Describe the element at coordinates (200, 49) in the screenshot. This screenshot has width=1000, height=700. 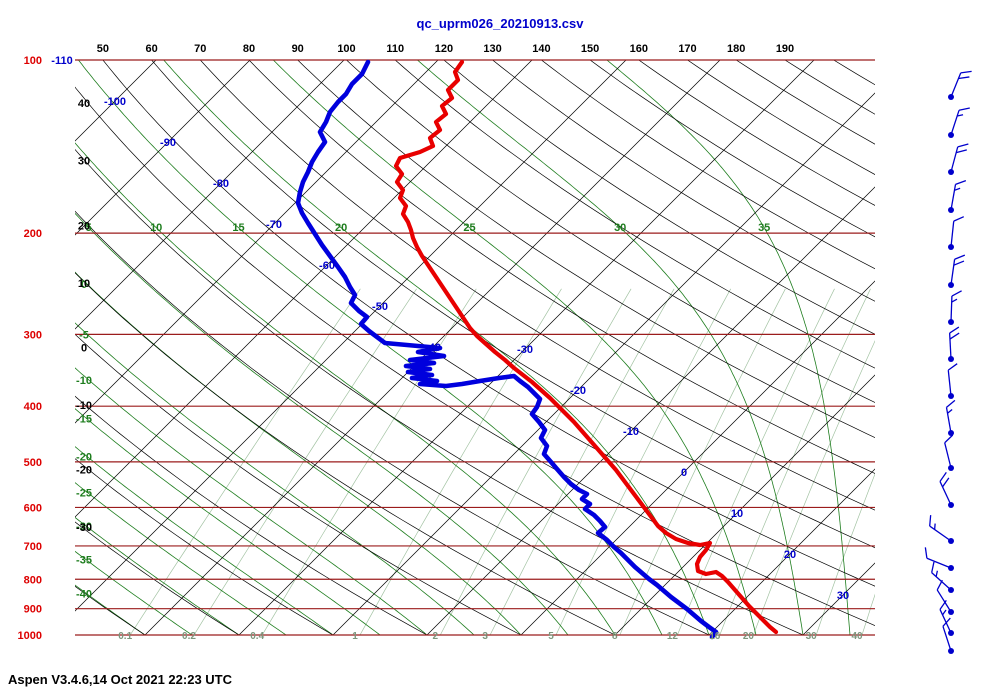
I see `svg-text: 70` at that location.